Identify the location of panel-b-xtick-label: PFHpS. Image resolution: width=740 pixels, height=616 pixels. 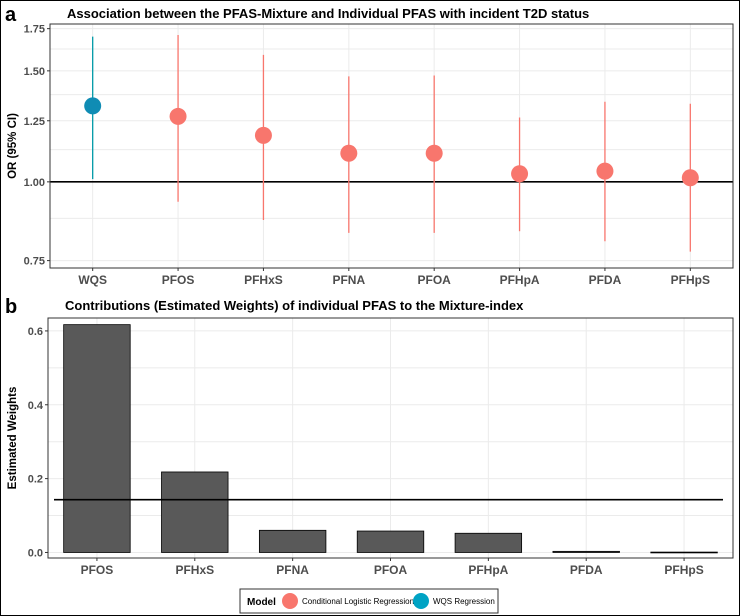
(683, 570).